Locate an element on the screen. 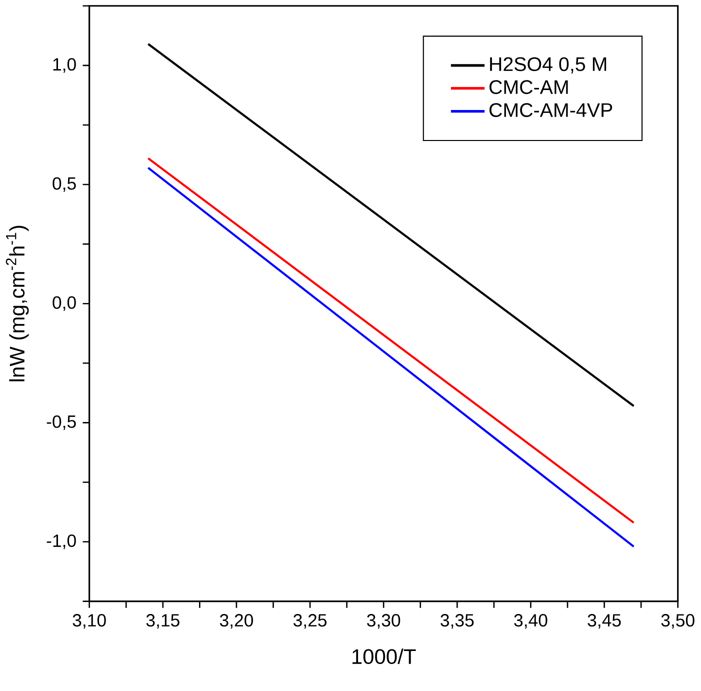 This screenshot has width=701, height=691. x-tick-label: 3,50 is located at coordinates (677, 621).